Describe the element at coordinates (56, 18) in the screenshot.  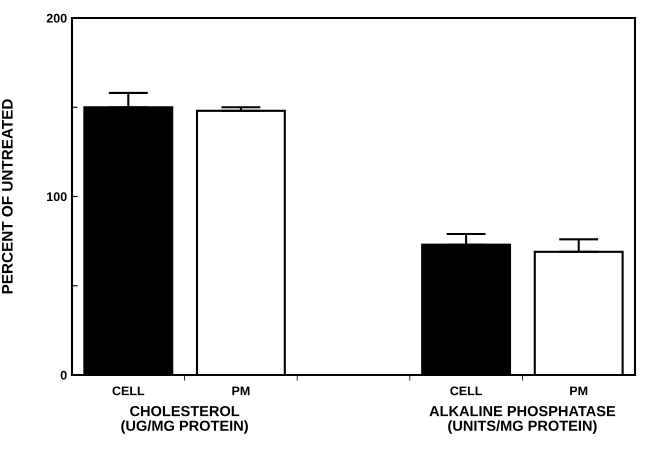
I see `y-tick-label: 200` at that location.